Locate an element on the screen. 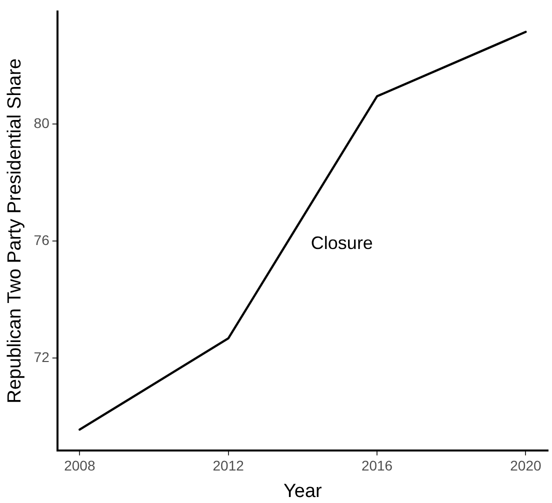 Image resolution: width=552 pixels, height=503 pixels. x-tick-label: 2008 is located at coordinates (80, 466).